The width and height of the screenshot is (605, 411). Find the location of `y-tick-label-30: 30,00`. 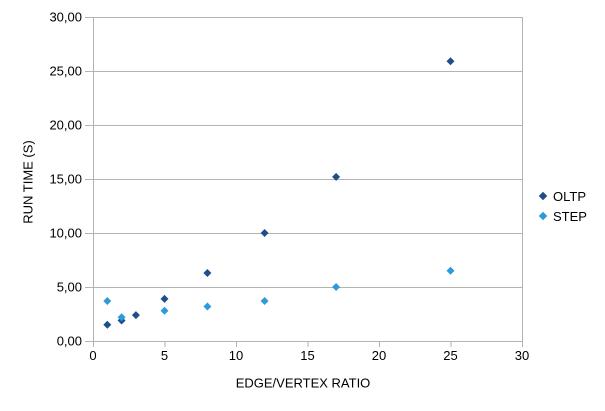

y-tick-label-30: 30,00 is located at coordinates (65, 17).